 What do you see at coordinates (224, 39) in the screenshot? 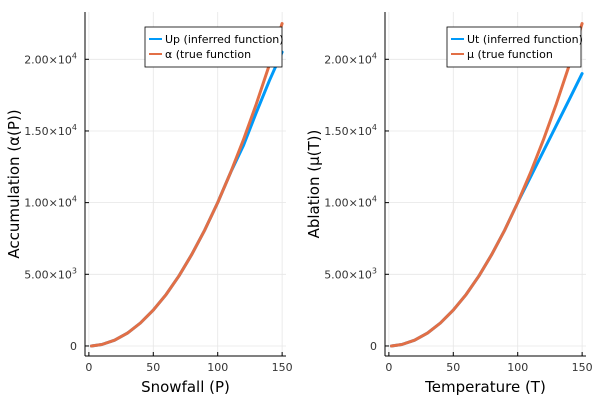
I see `legend-entry: Up (inferred function)` at bounding box center [224, 39].